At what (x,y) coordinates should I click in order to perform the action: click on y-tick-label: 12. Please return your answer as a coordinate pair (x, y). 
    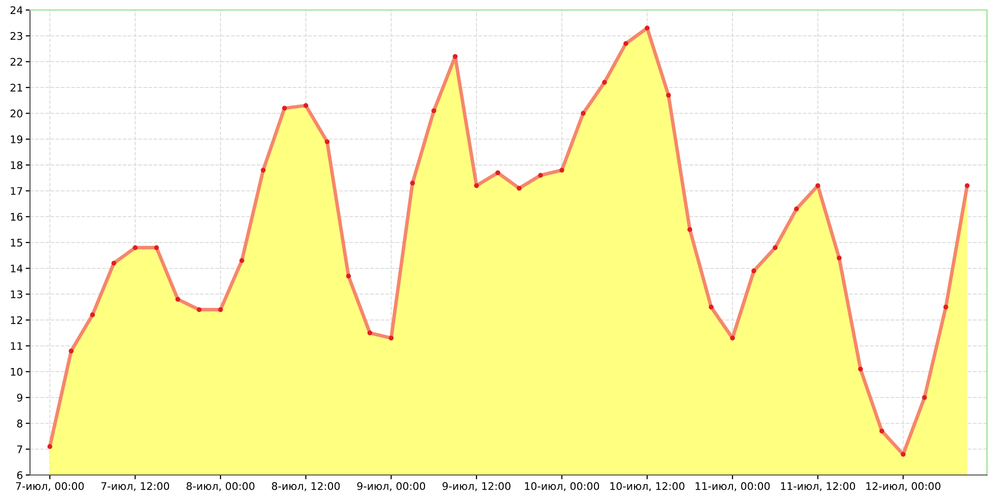
    Looking at the image, I should click on (16, 320).